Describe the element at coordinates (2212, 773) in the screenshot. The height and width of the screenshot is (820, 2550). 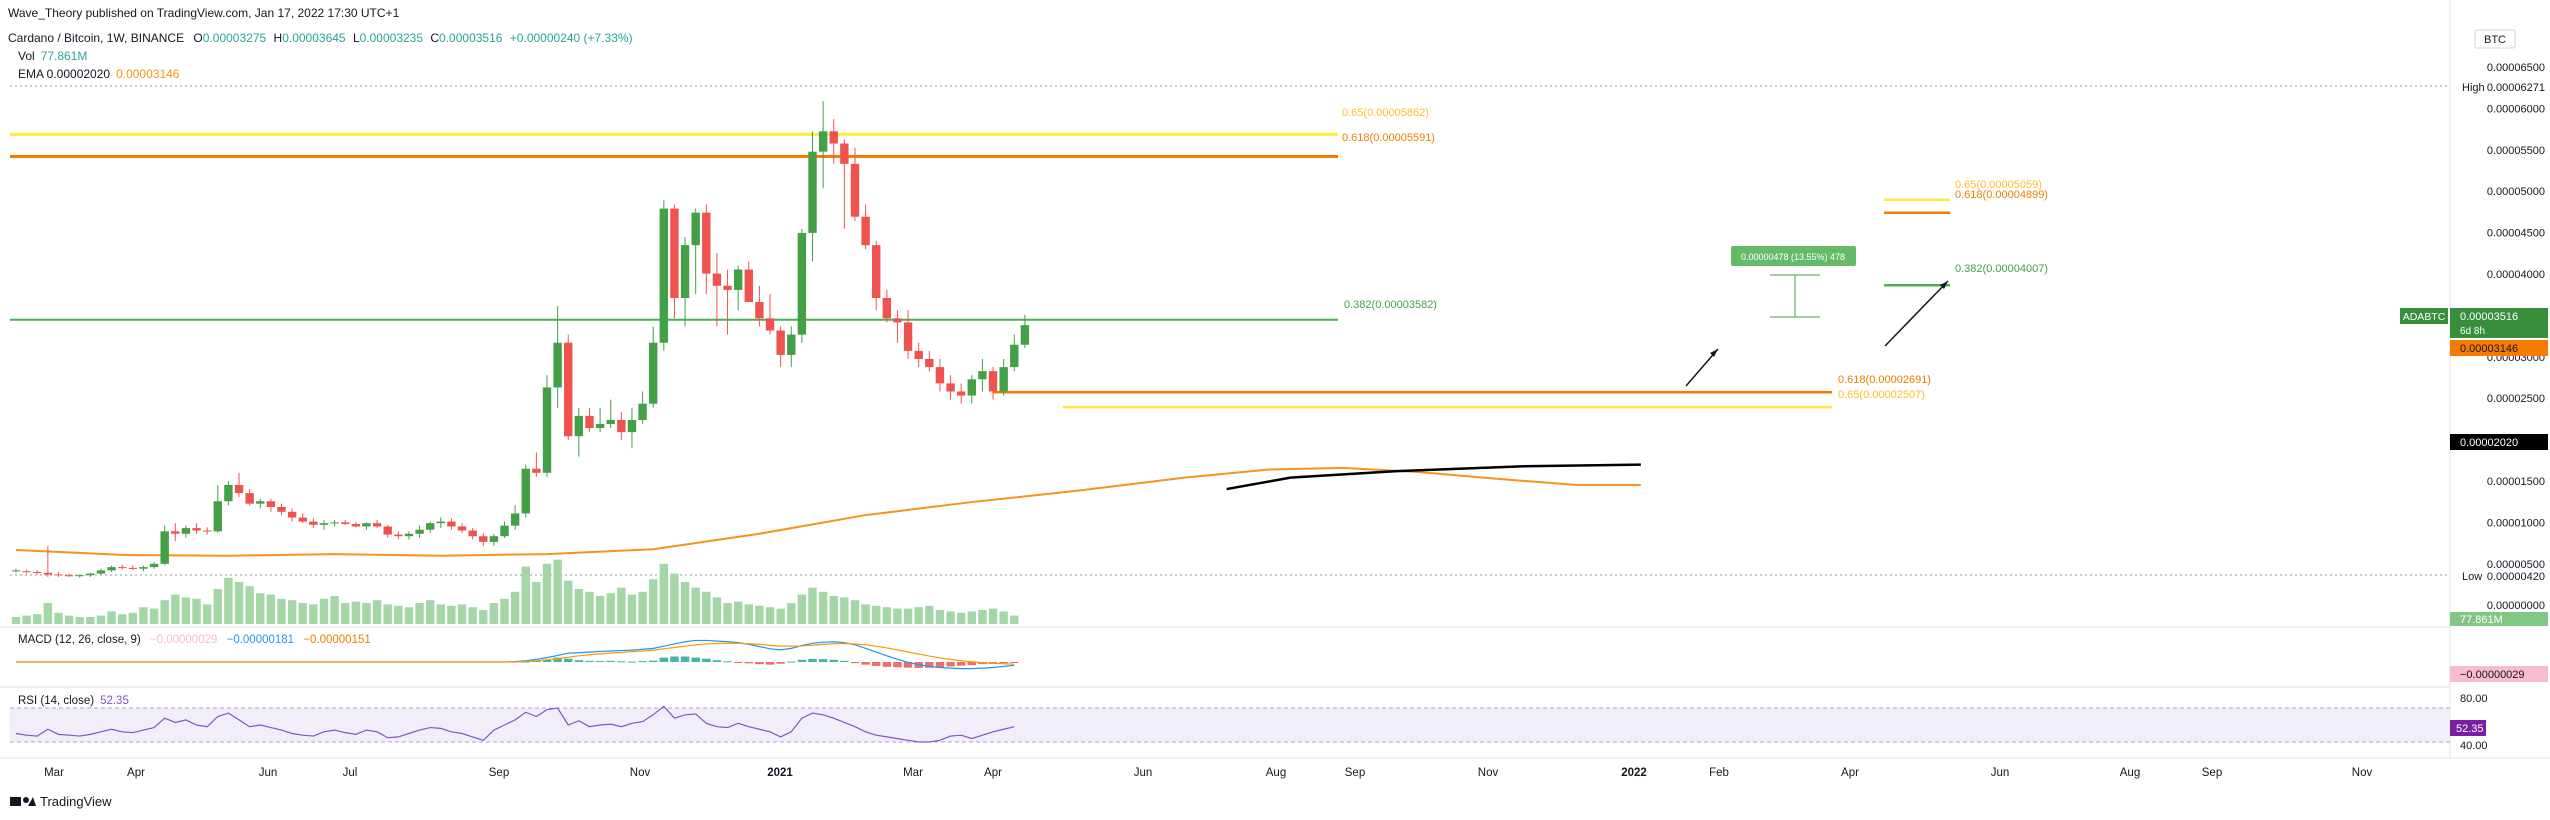
I see `time-tick-label: Sep` at that location.